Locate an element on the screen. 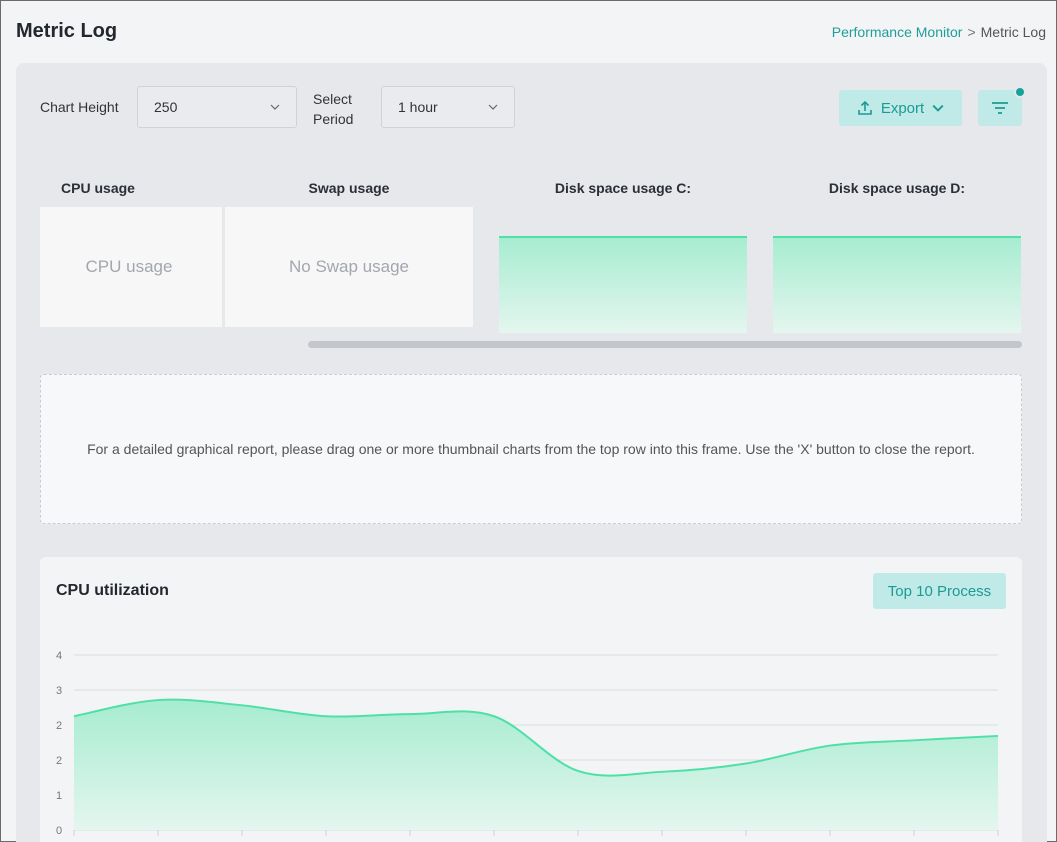 The height and width of the screenshot is (842, 1057). period-select: 1 hour is located at coordinates (448, 107).